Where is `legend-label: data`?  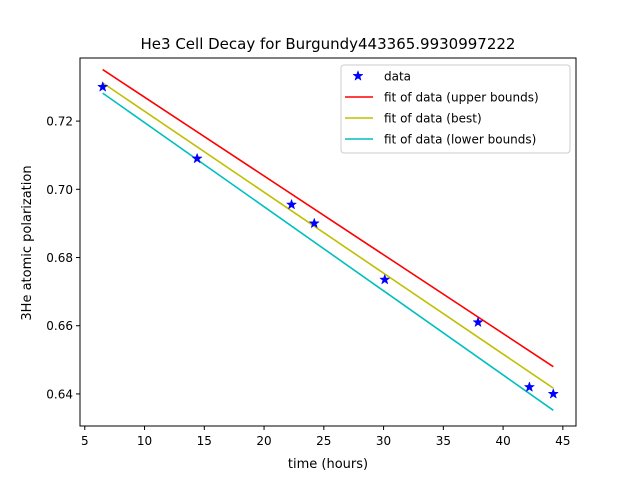
legend-label: data is located at coordinates (397, 77).